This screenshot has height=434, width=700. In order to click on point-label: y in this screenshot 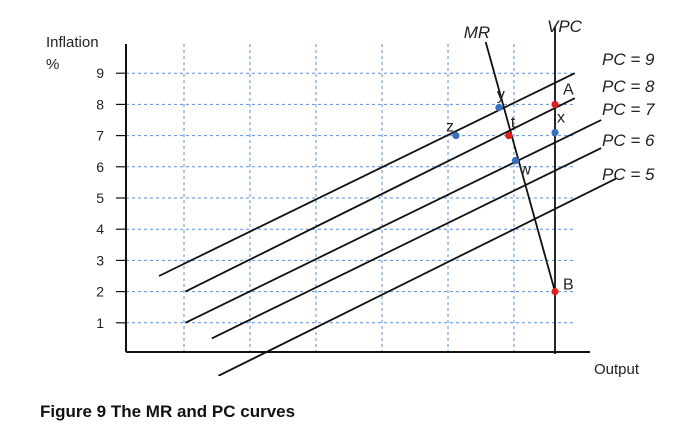, I will do `click(501, 95)`.